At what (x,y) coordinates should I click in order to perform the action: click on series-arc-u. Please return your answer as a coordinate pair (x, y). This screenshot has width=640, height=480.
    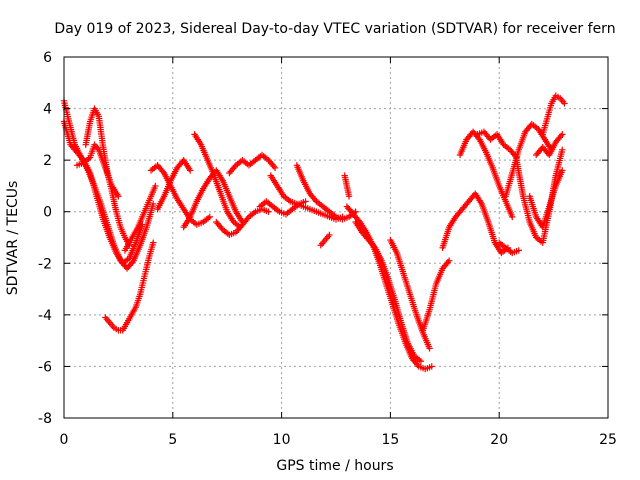
    Looking at the image, I should click on (436, 295).